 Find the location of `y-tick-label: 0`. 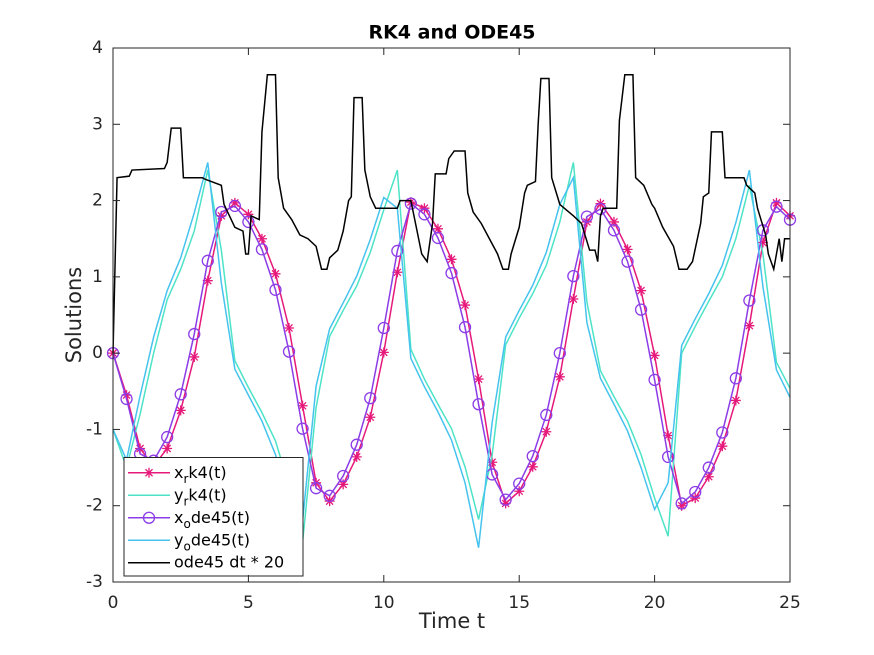

y-tick-label: 0 is located at coordinates (97, 353).